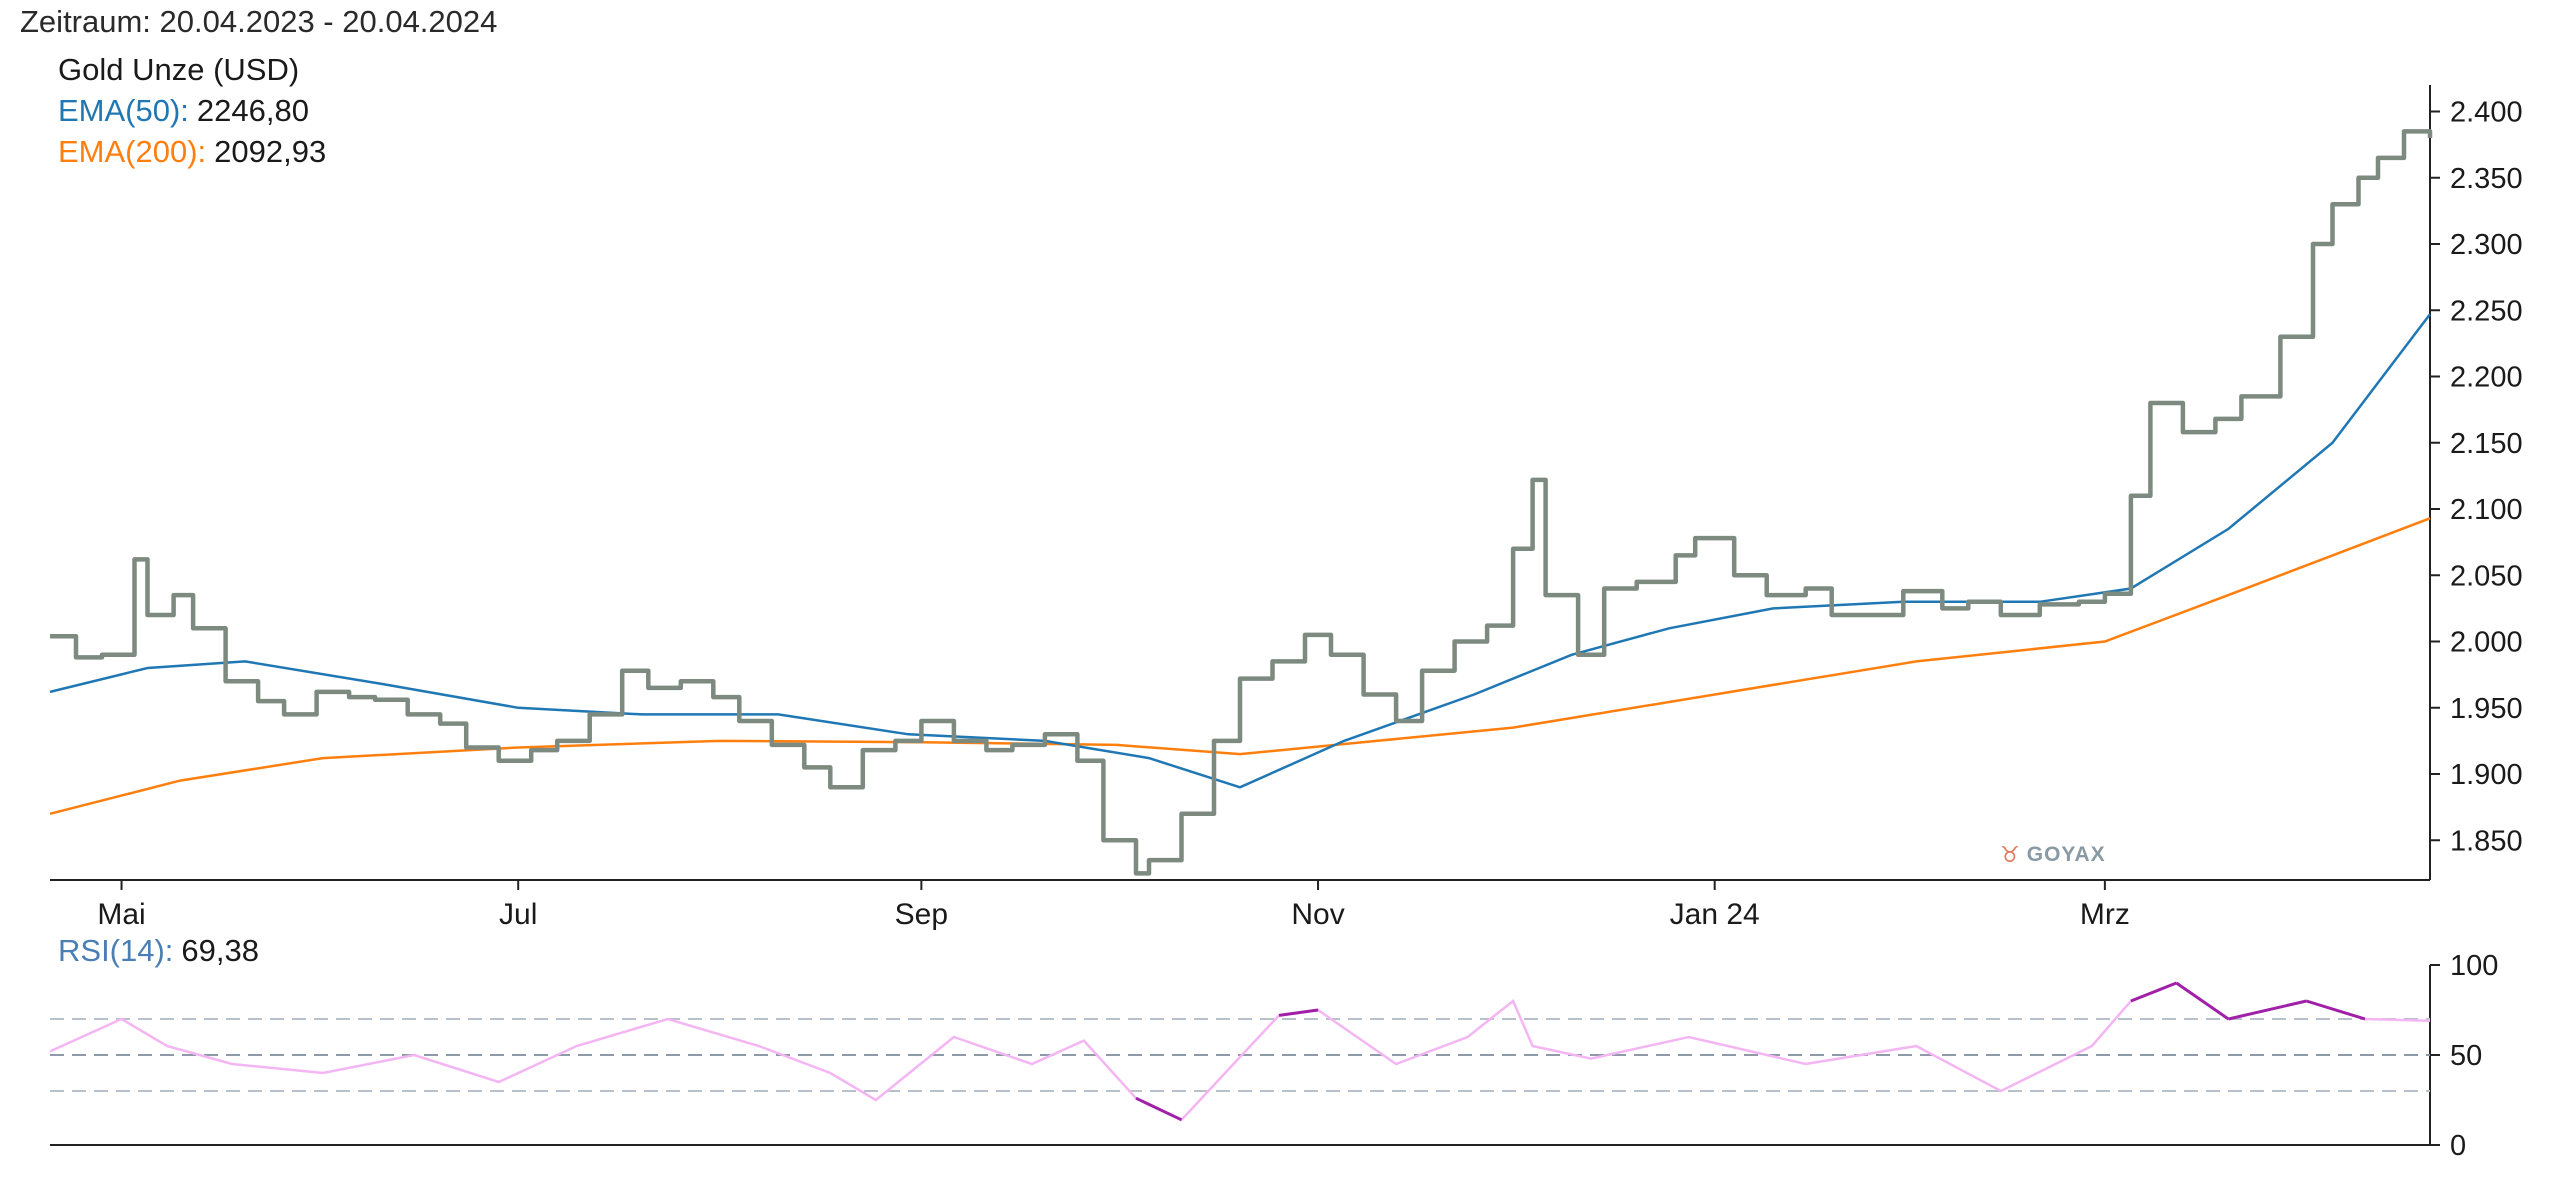 This screenshot has height=1201, width=2560. I want to click on x-tick-label: Sep, so click(921, 914).